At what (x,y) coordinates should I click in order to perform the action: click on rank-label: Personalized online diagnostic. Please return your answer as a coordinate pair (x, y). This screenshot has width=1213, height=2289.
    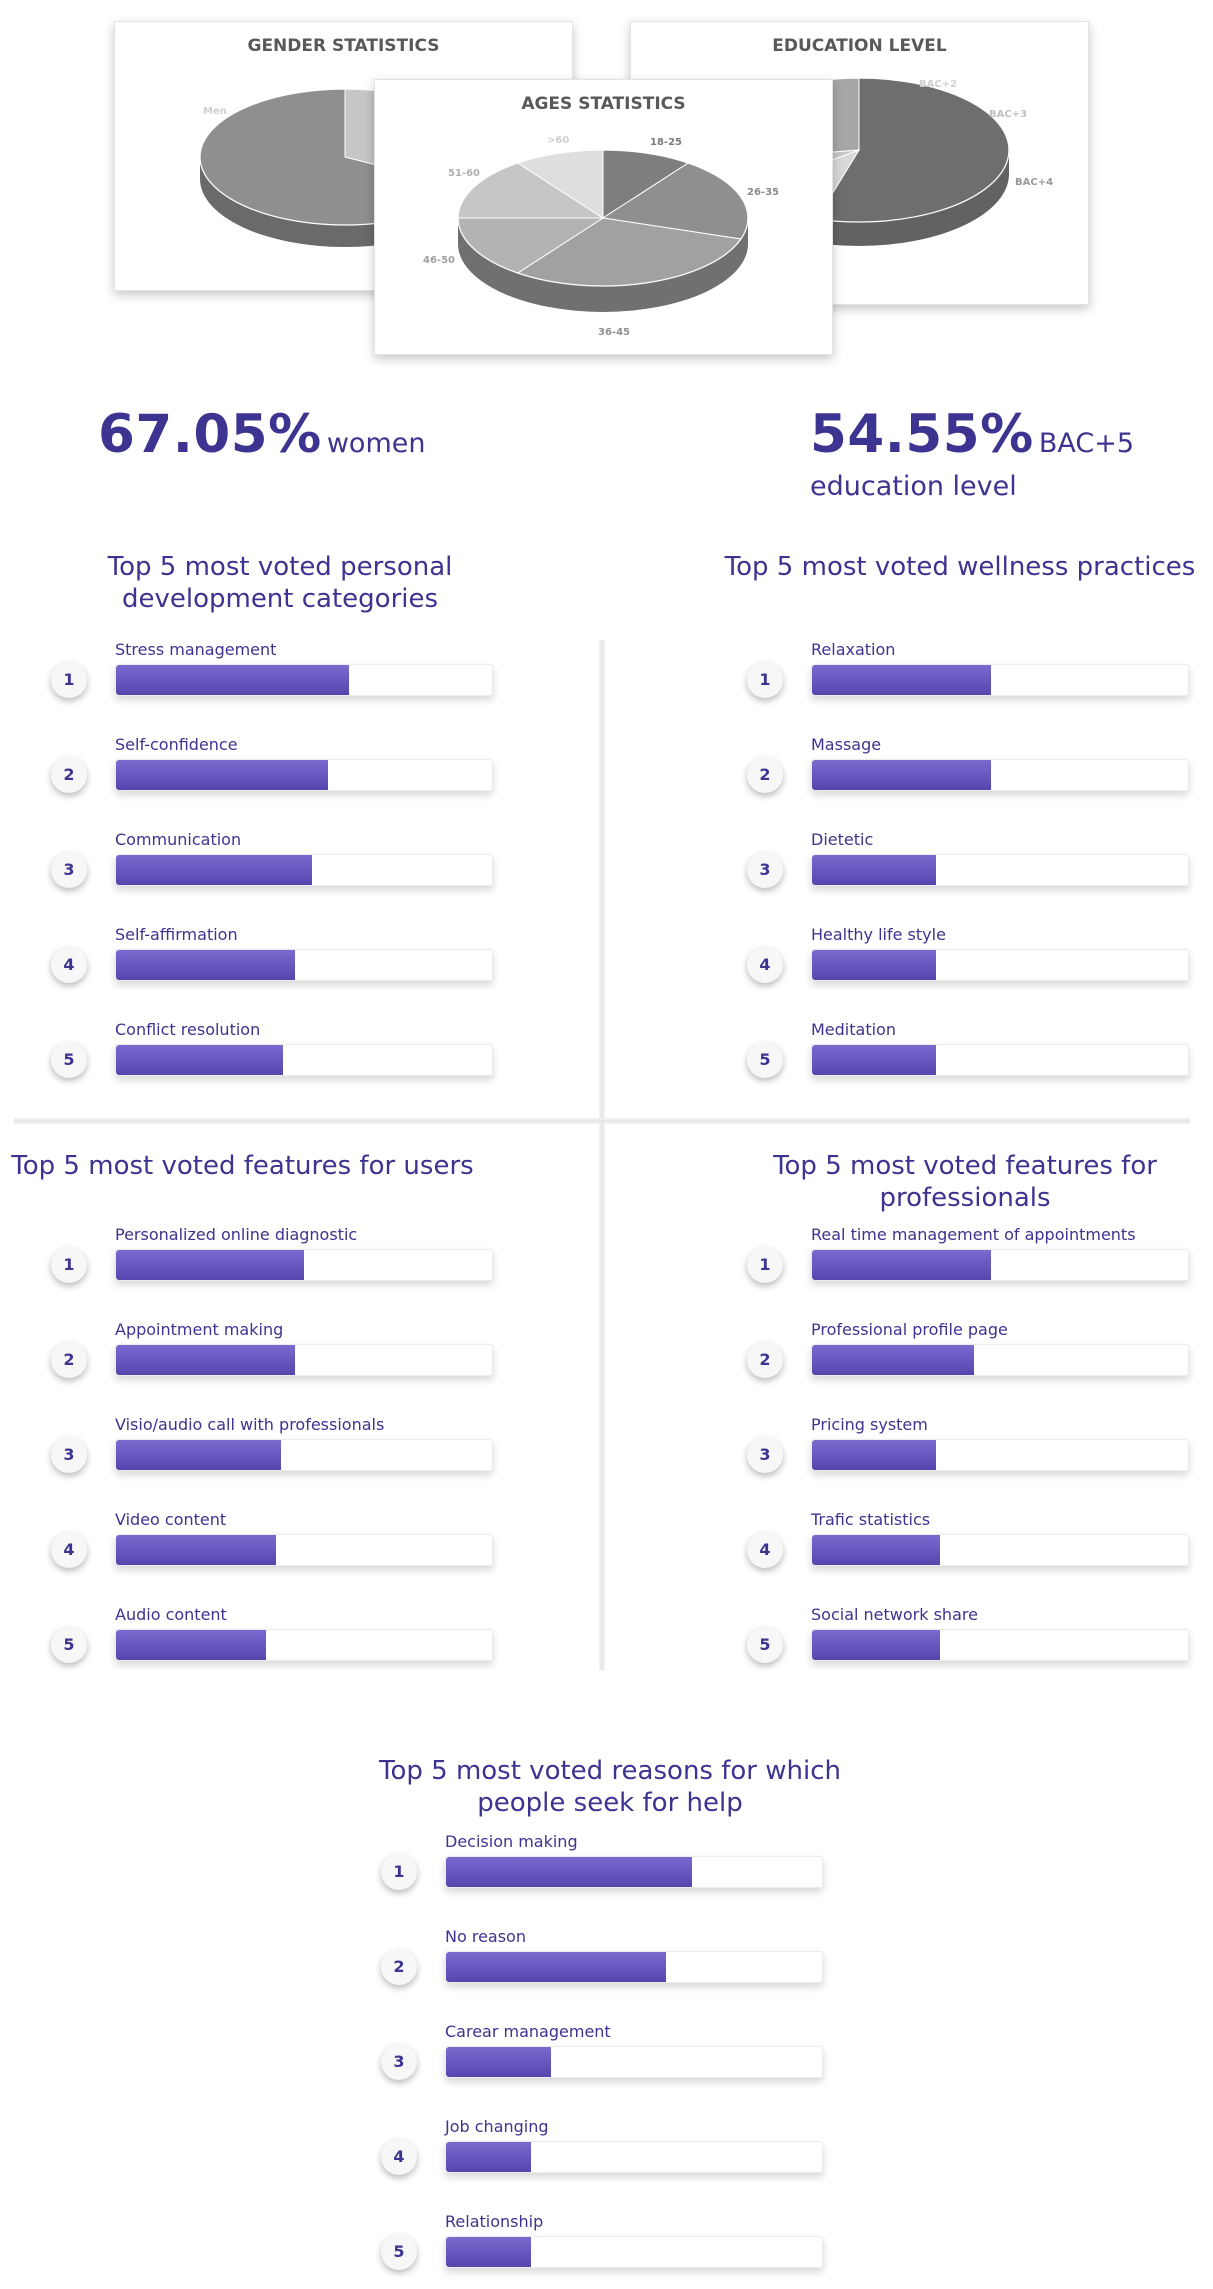
    Looking at the image, I should click on (236, 1234).